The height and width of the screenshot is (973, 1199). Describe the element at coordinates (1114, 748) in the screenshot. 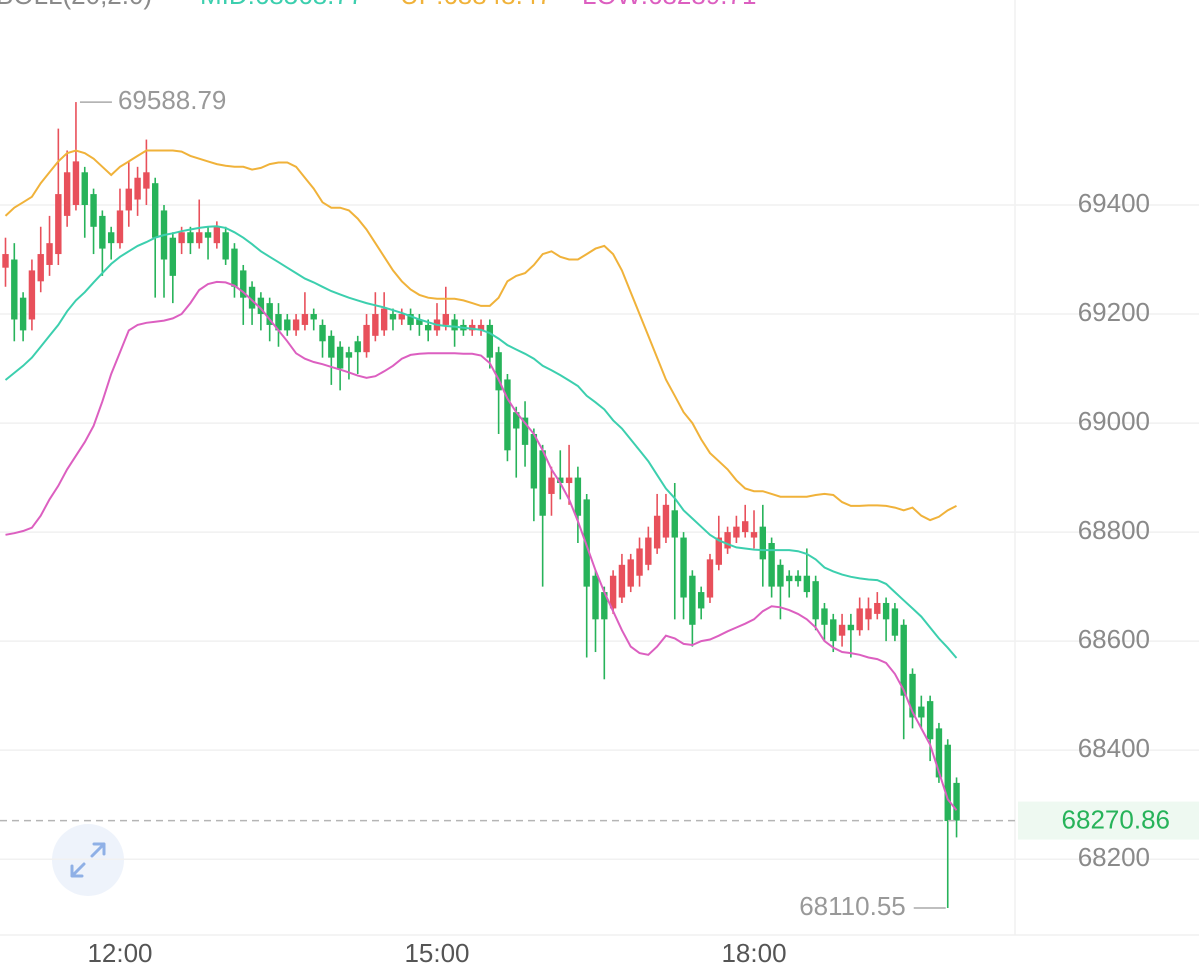

I see `y-tick-label: 68400` at that location.